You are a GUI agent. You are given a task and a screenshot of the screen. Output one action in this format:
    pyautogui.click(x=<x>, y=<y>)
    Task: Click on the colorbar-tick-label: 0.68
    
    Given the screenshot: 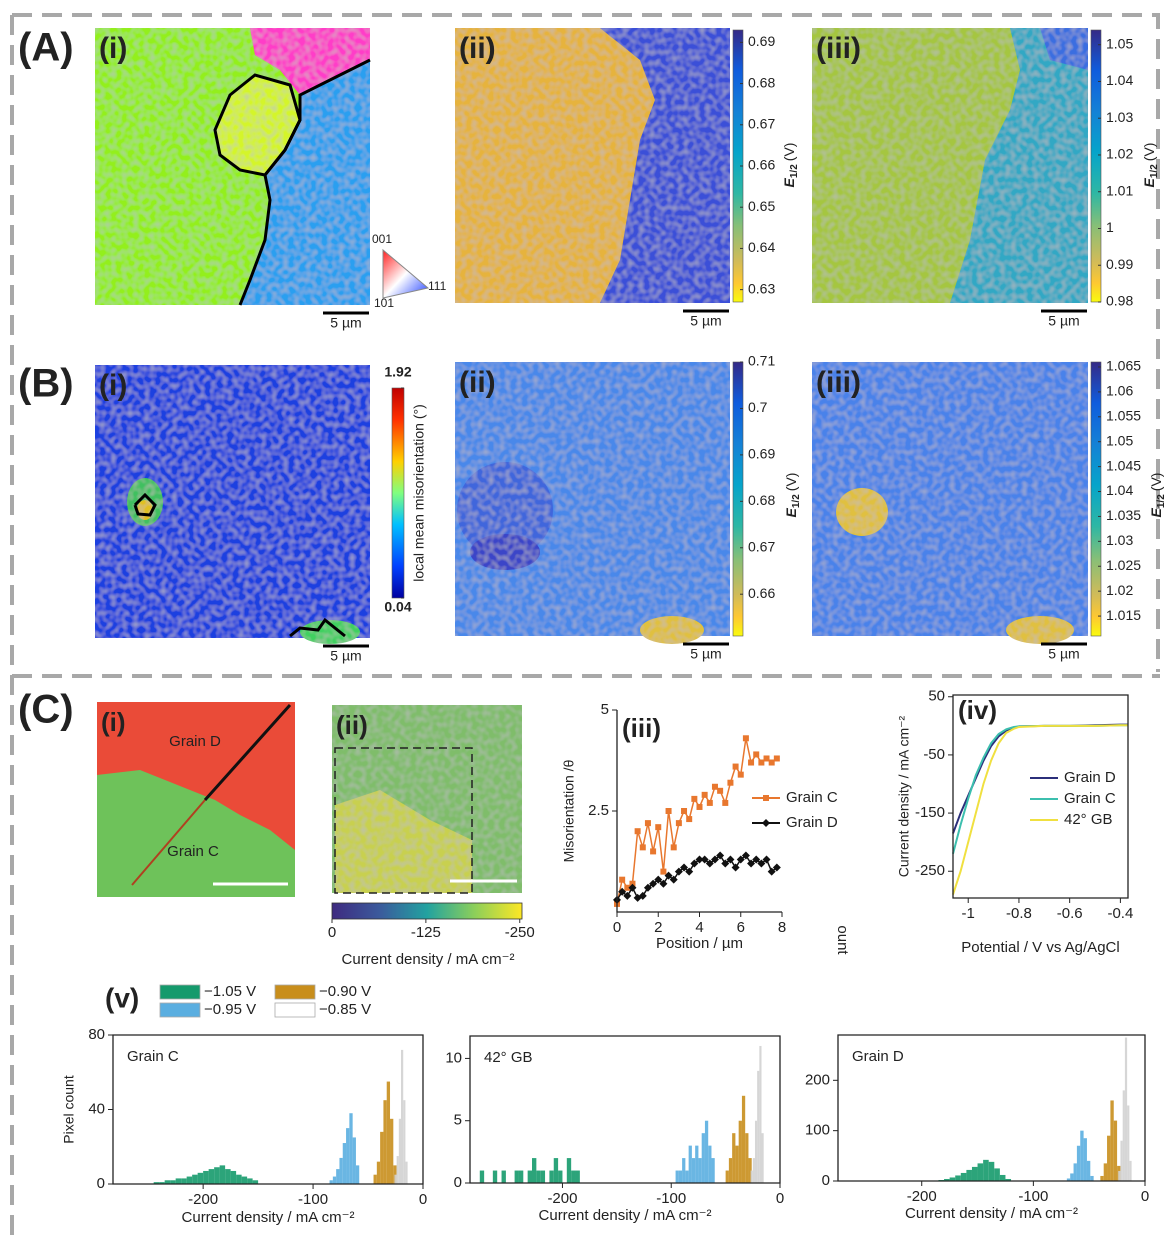 What is the action you would take?
    pyautogui.click(x=761, y=82)
    